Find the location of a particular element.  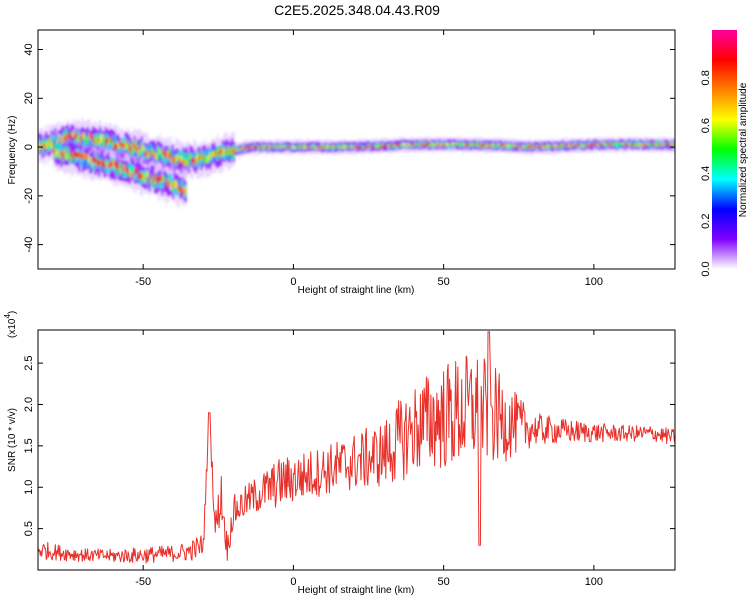

snr-y-multiplier-base: (x10 is located at coordinates (12, 328).